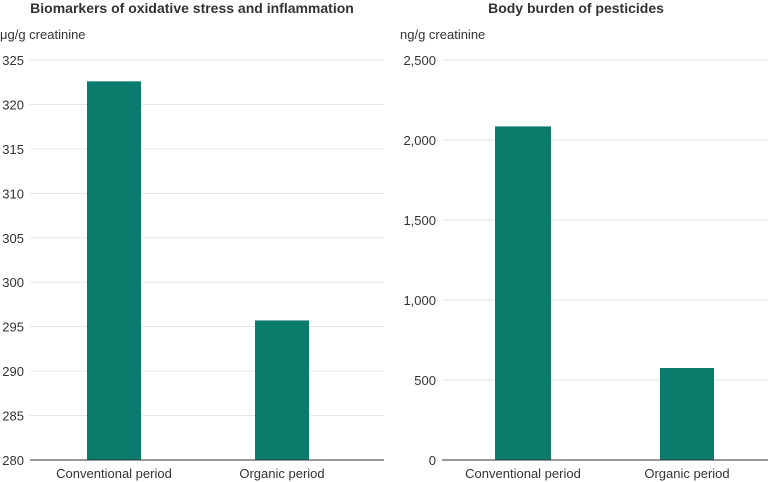 The image size is (768, 482). I want to click on y-tick-label: 300, so click(13, 282).